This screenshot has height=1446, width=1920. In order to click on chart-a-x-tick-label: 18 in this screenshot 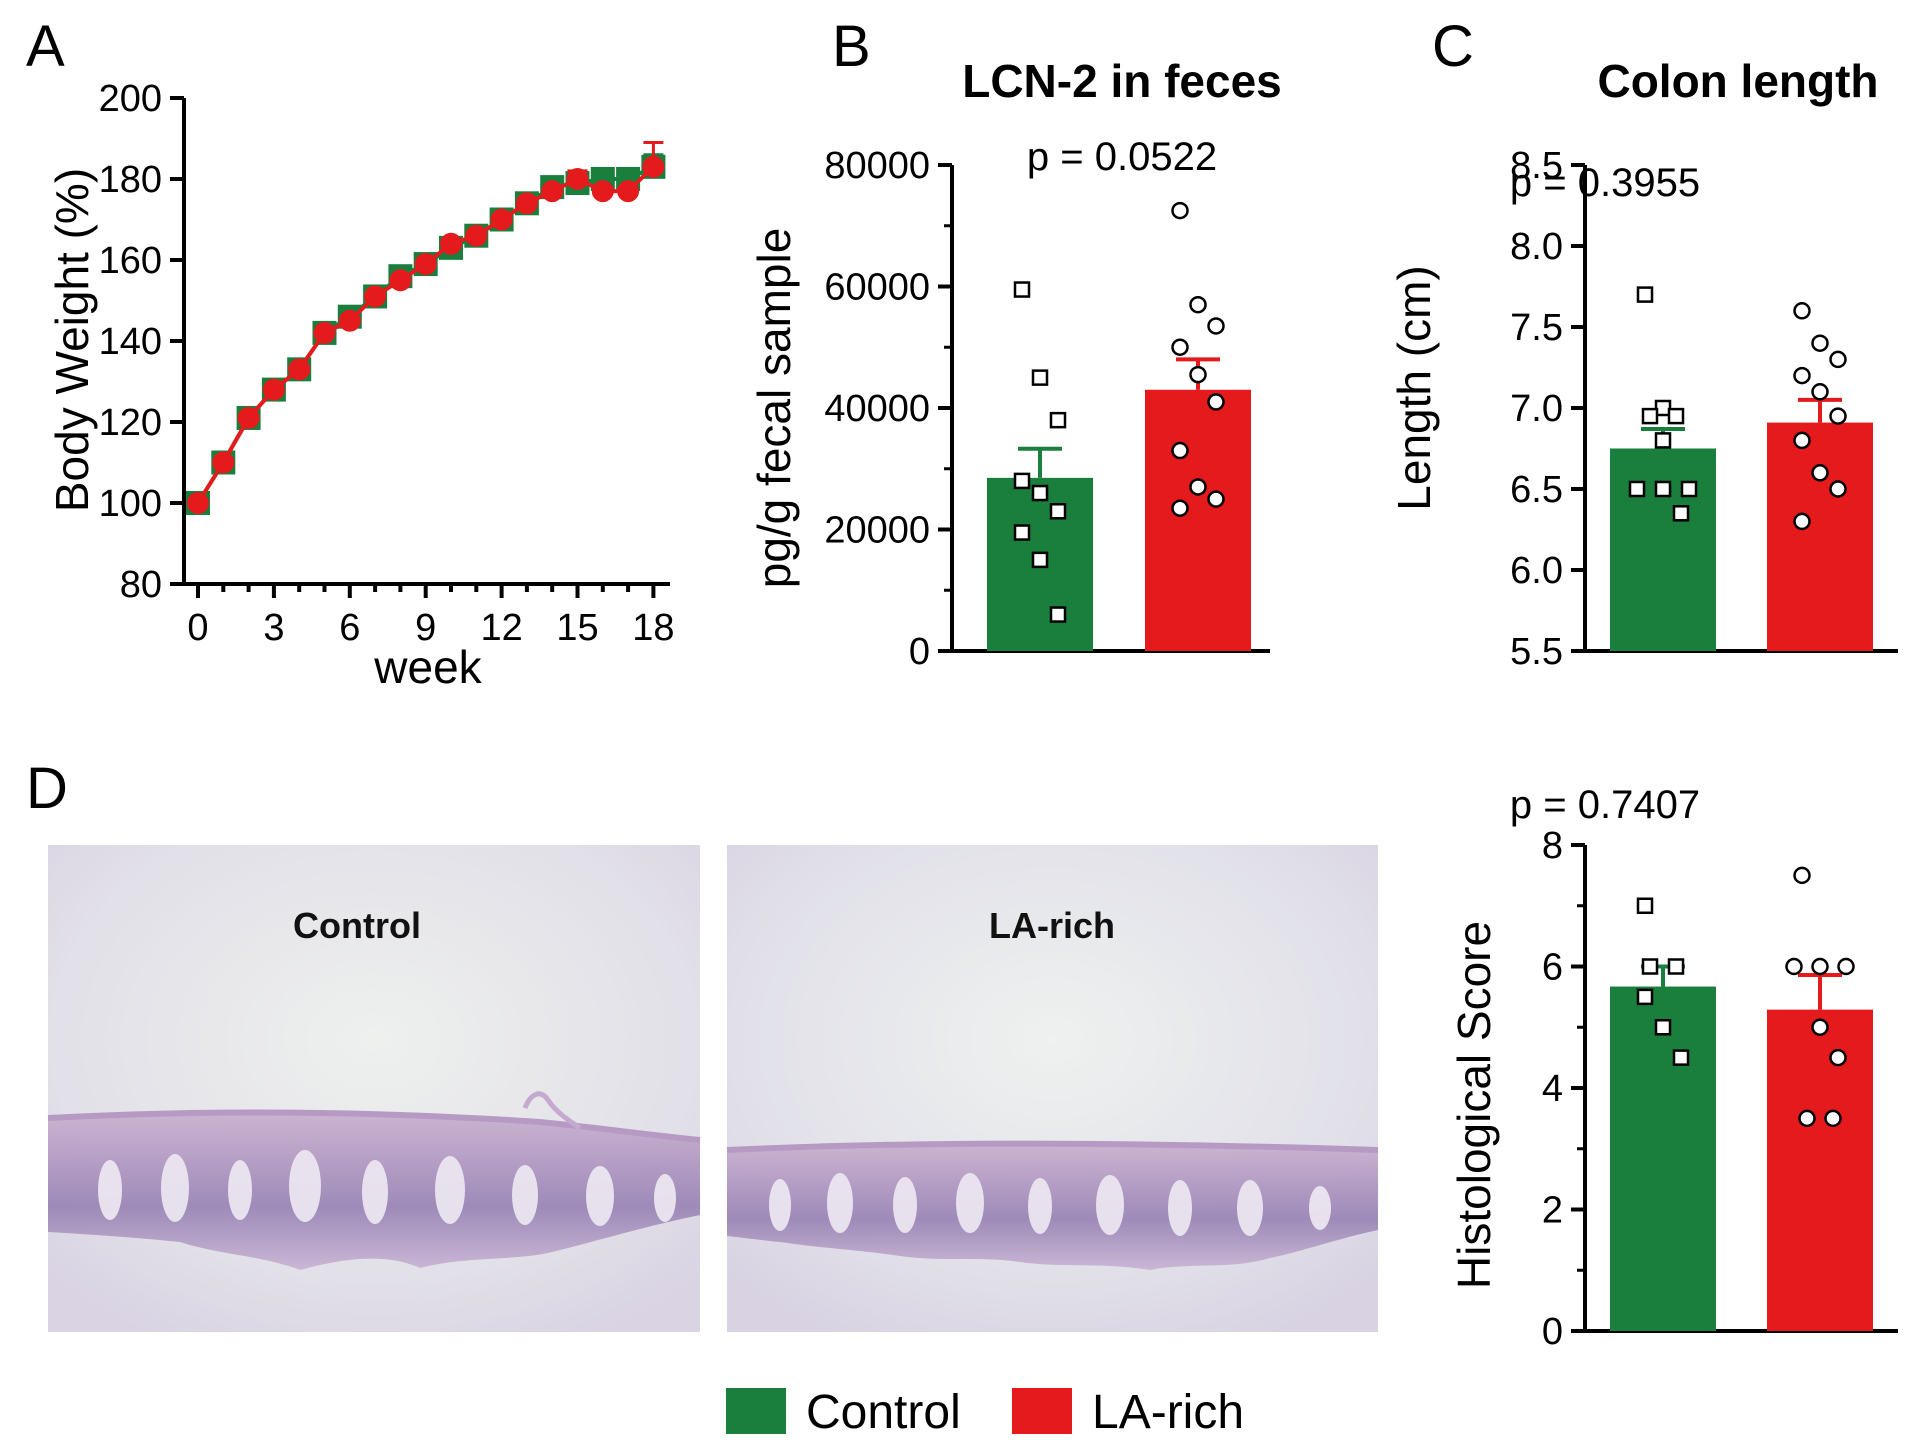, I will do `click(653, 628)`.